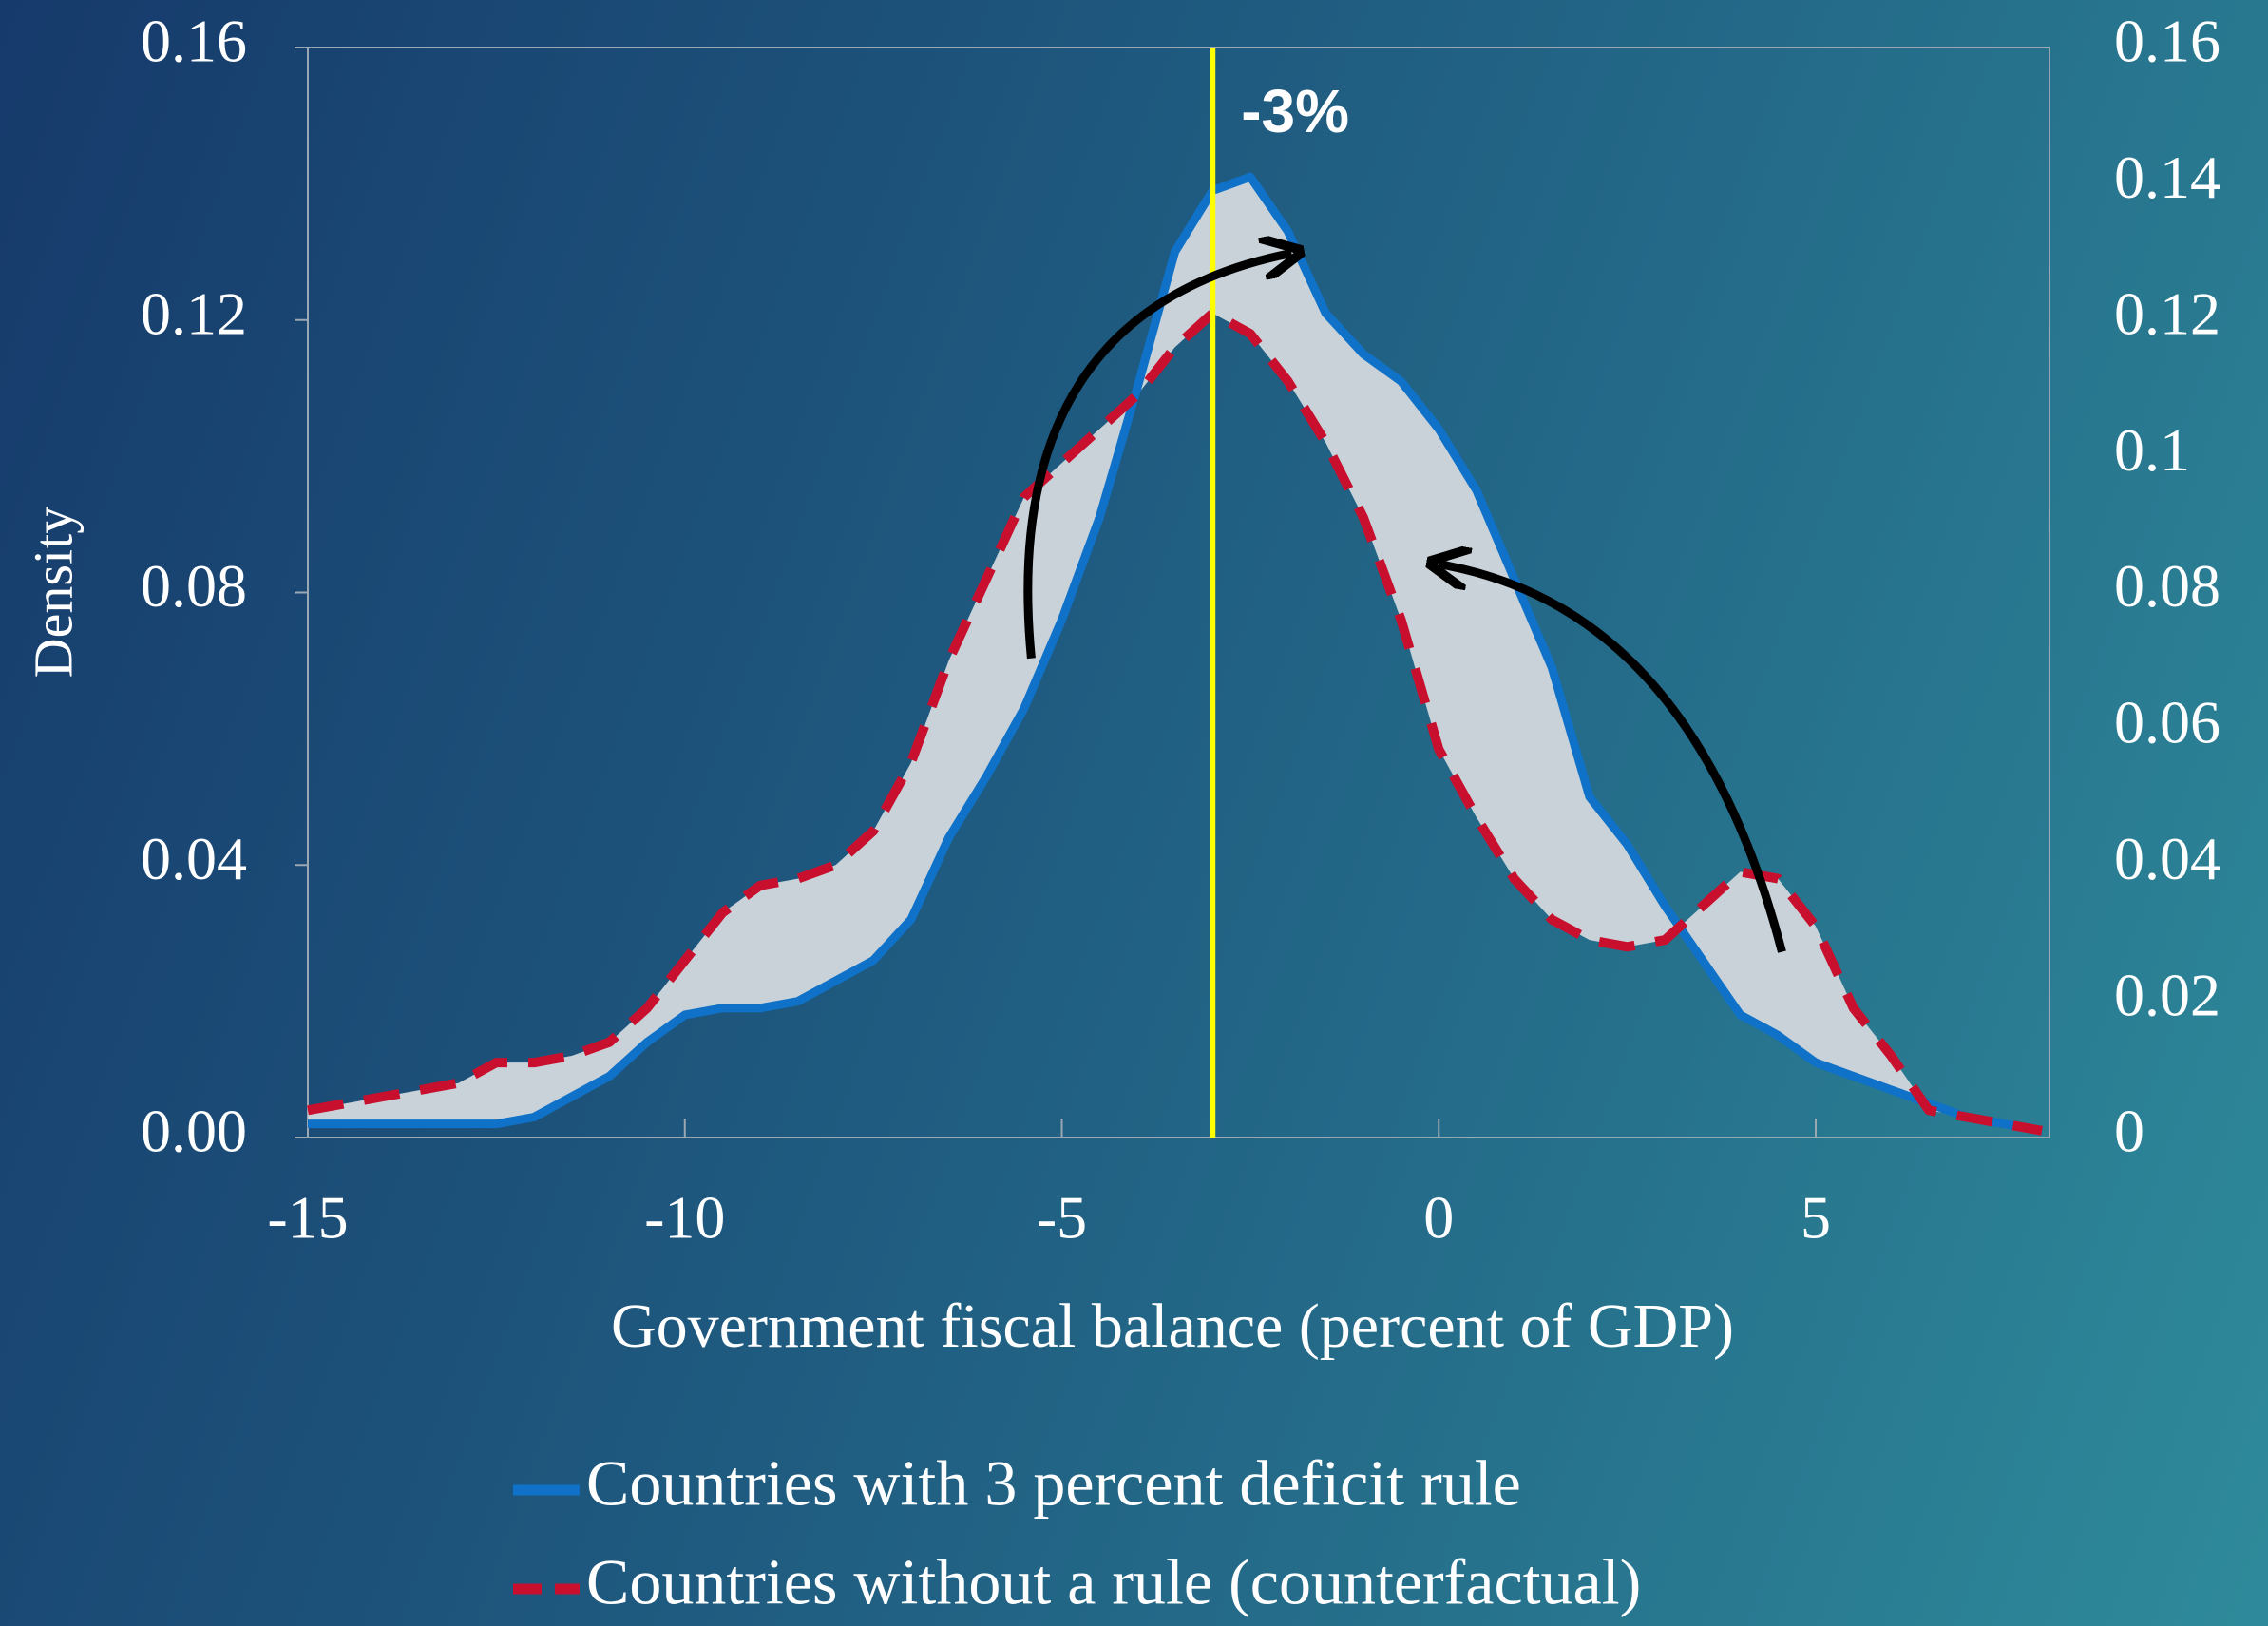  Describe the element at coordinates (53, 592) in the screenshot. I see `y-axis-label: Density` at that location.